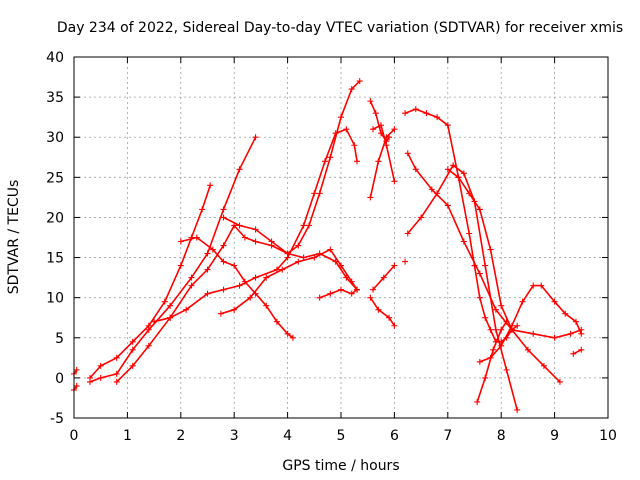 Image resolution: width=640 pixels, height=480 pixels. Describe the element at coordinates (55, 218) in the screenshot. I see `y-tick-label: 20` at that location.